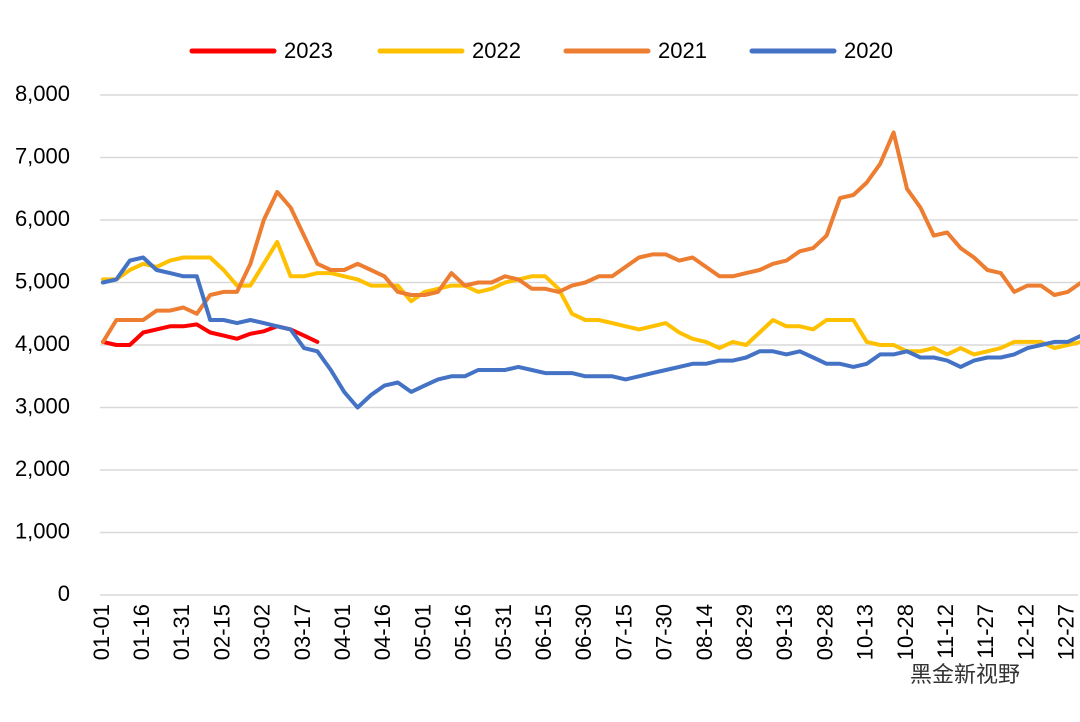 This screenshot has height=722, width=1080. Describe the element at coordinates (42, 218) in the screenshot. I see `y-tick-label: 6,000` at that location.